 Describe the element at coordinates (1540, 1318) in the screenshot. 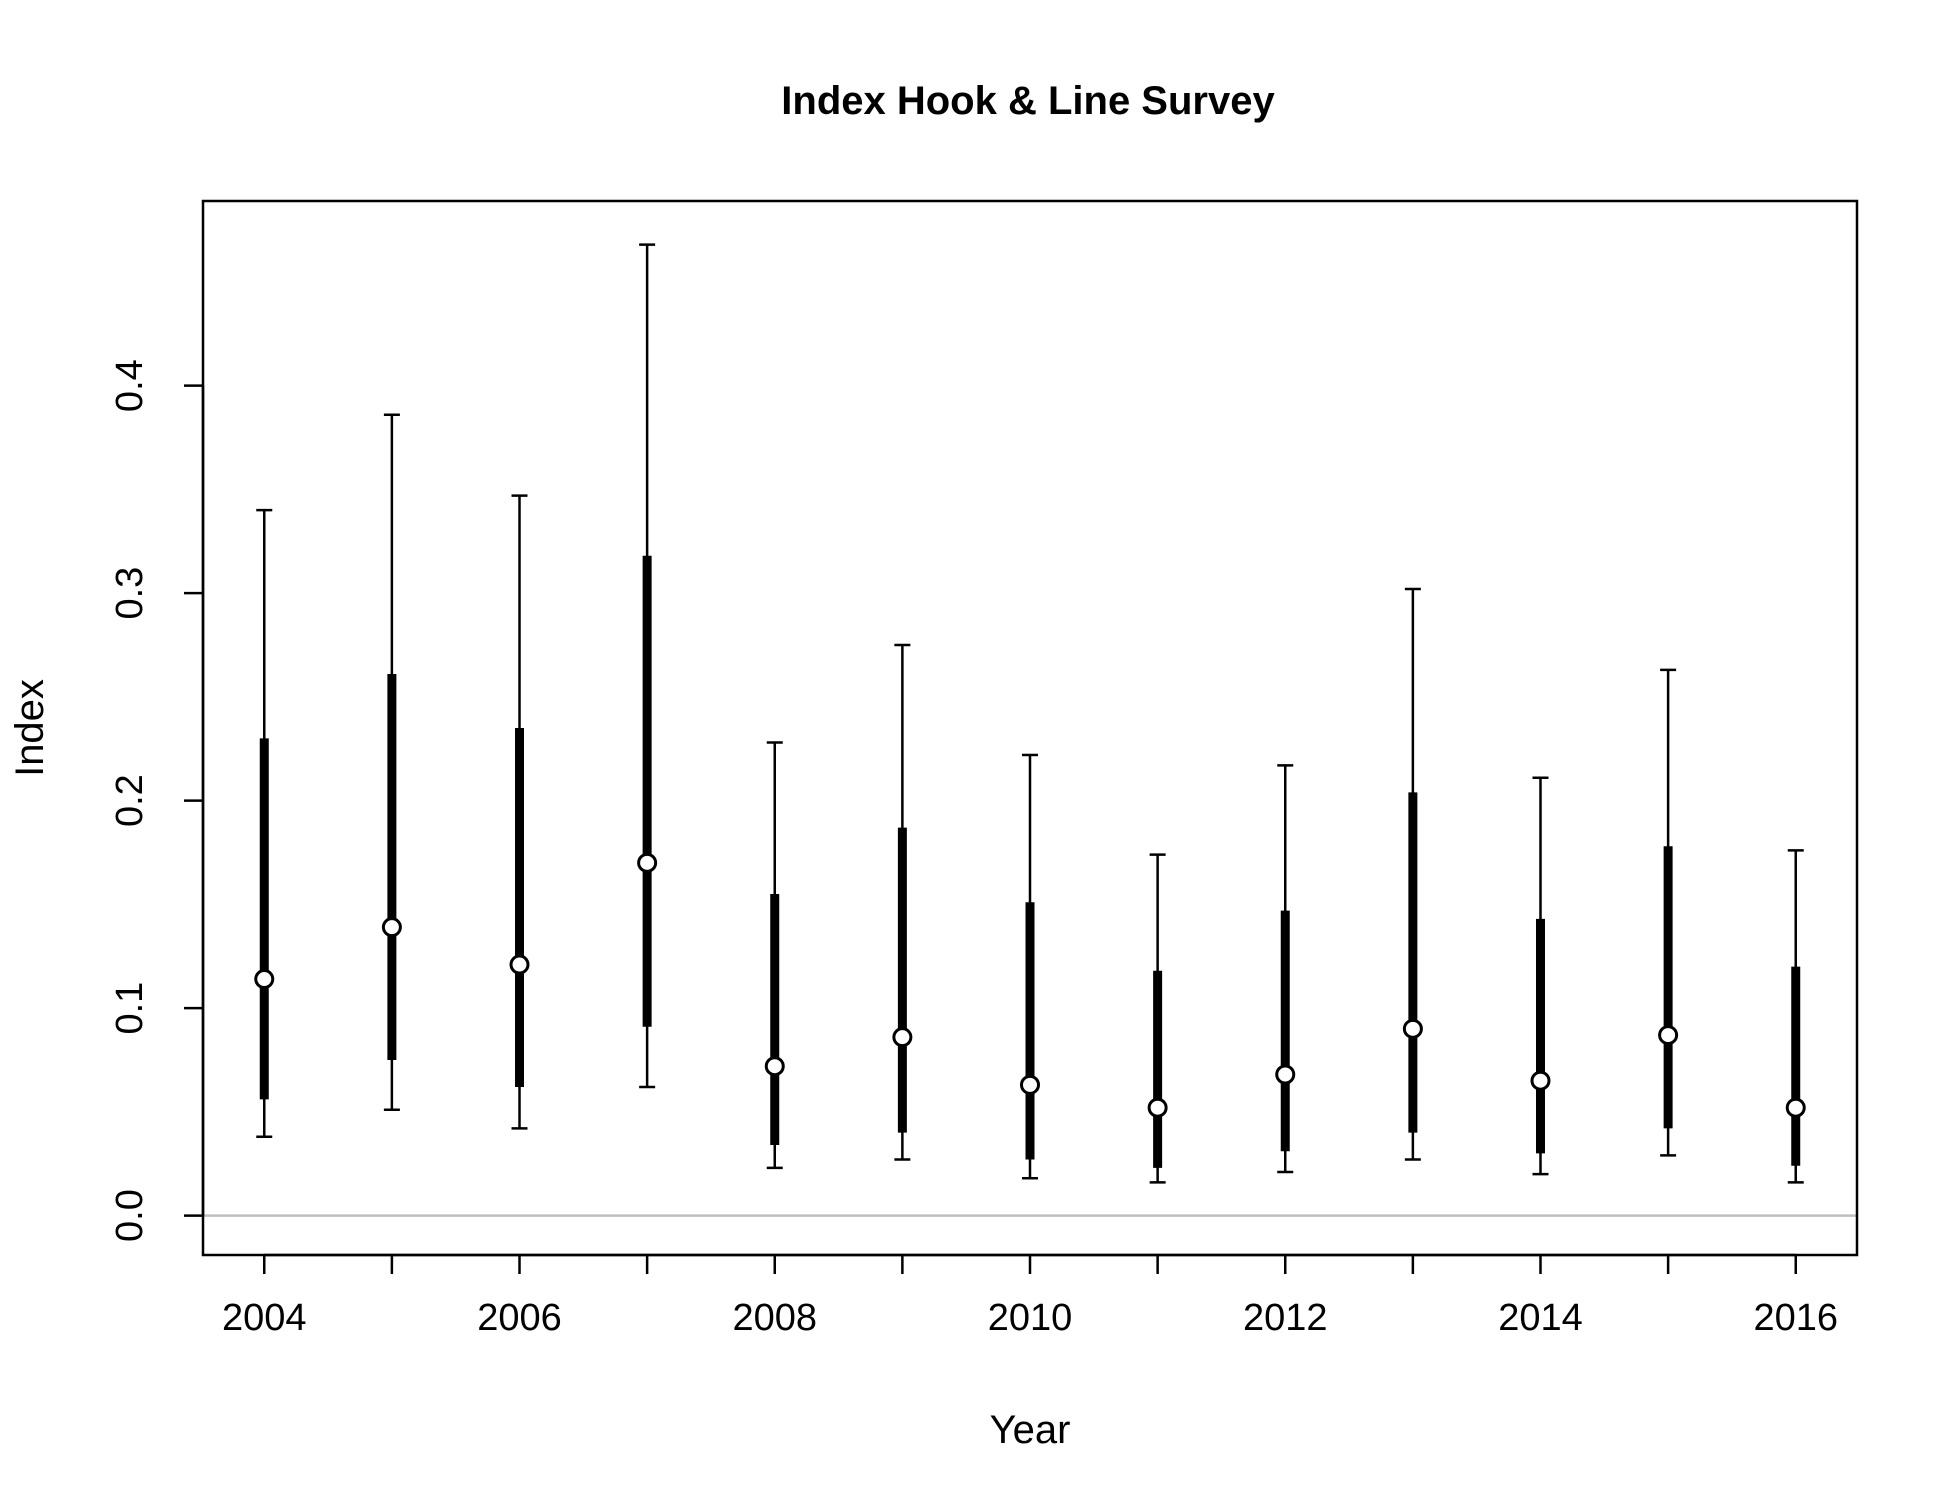

I see `x-tick-label-2014: 2014` at that location.